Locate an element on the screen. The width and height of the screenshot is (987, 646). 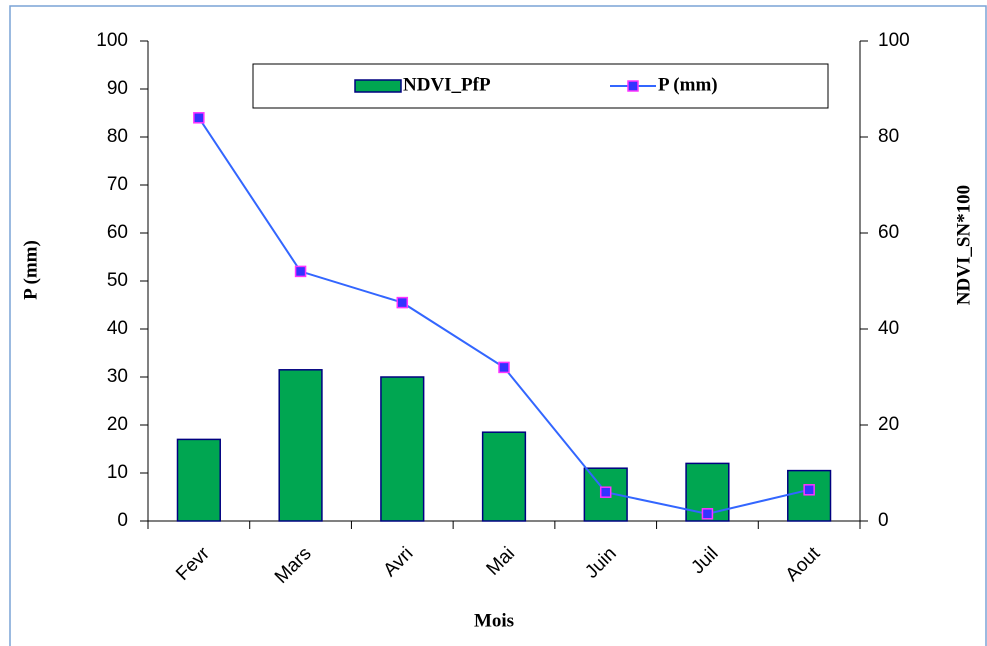
y-tick-label: 50 is located at coordinates (117, 280).